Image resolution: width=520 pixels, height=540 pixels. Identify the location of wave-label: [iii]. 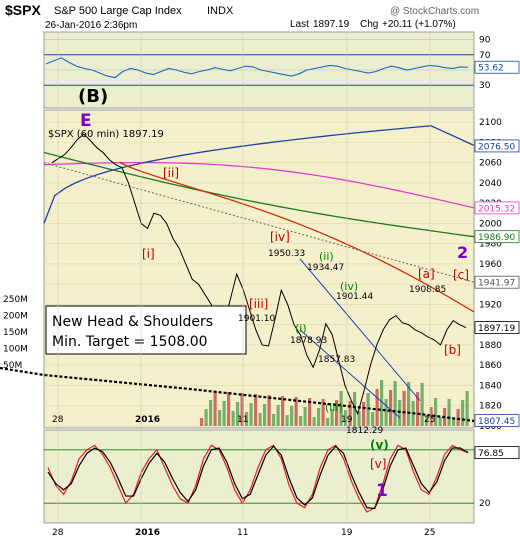
(258, 304).